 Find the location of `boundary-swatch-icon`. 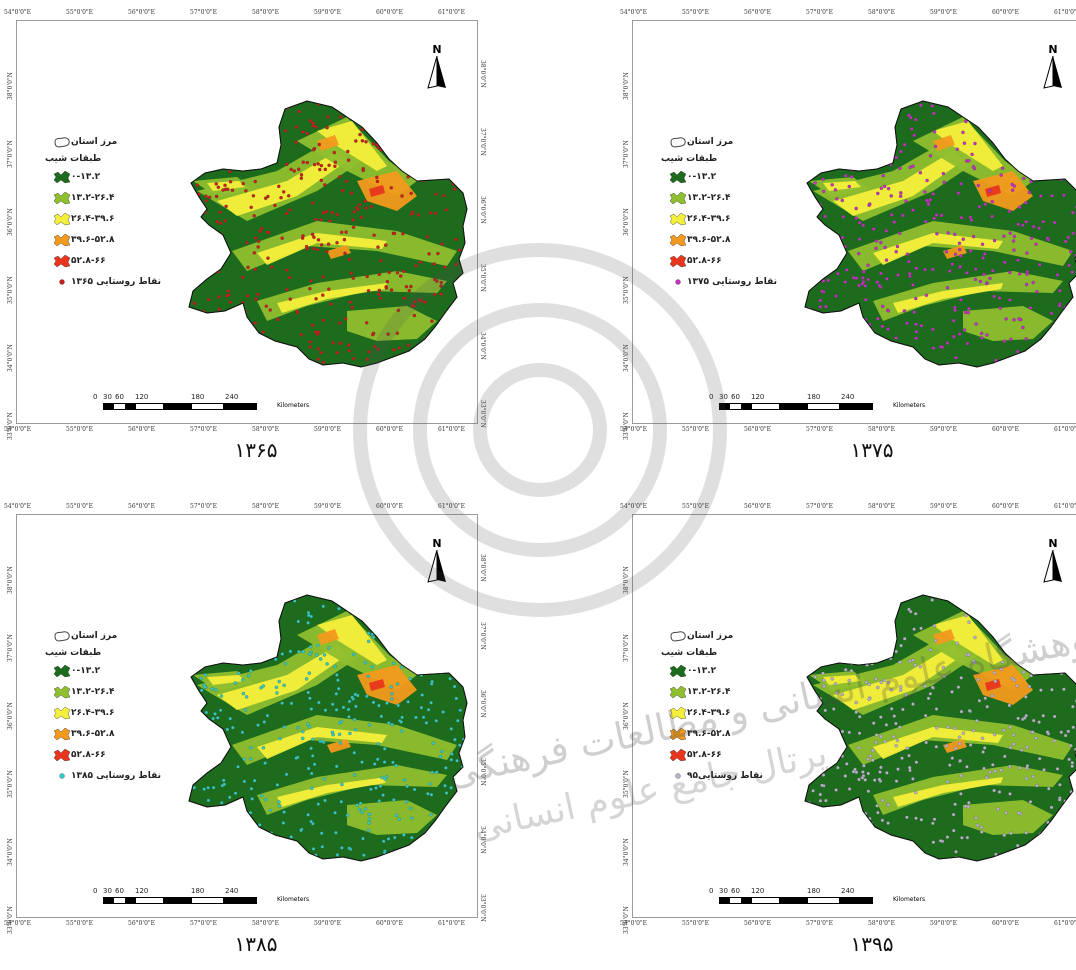

boundary-swatch-icon is located at coordinates (678, 636).